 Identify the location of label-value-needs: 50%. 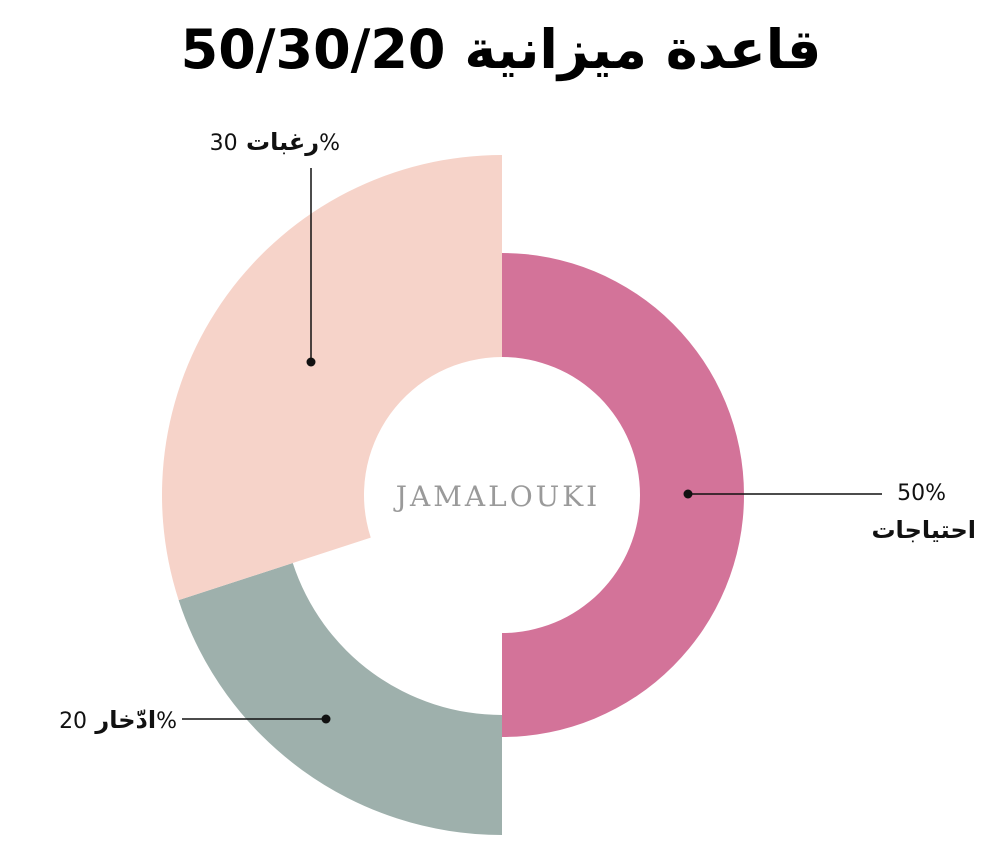
(921, 493).